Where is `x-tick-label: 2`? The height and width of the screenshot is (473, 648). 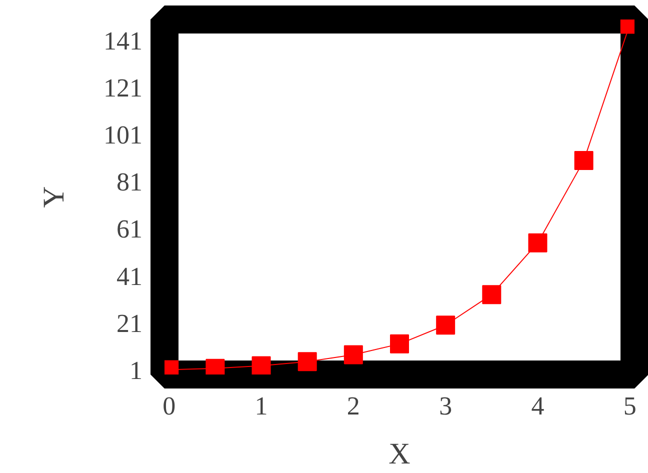
x-tick-label: 2 is located at coordinates (353, 406).